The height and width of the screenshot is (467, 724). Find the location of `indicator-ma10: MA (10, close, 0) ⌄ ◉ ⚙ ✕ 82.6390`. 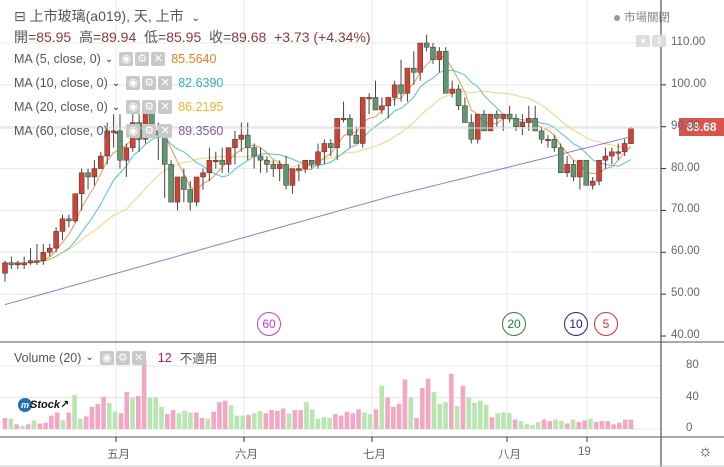

indicator-ma10: MA (10, close, 0) ⌄ ◉ ⚙ ✕ 82.6390 is located at coordinates (118, 83).